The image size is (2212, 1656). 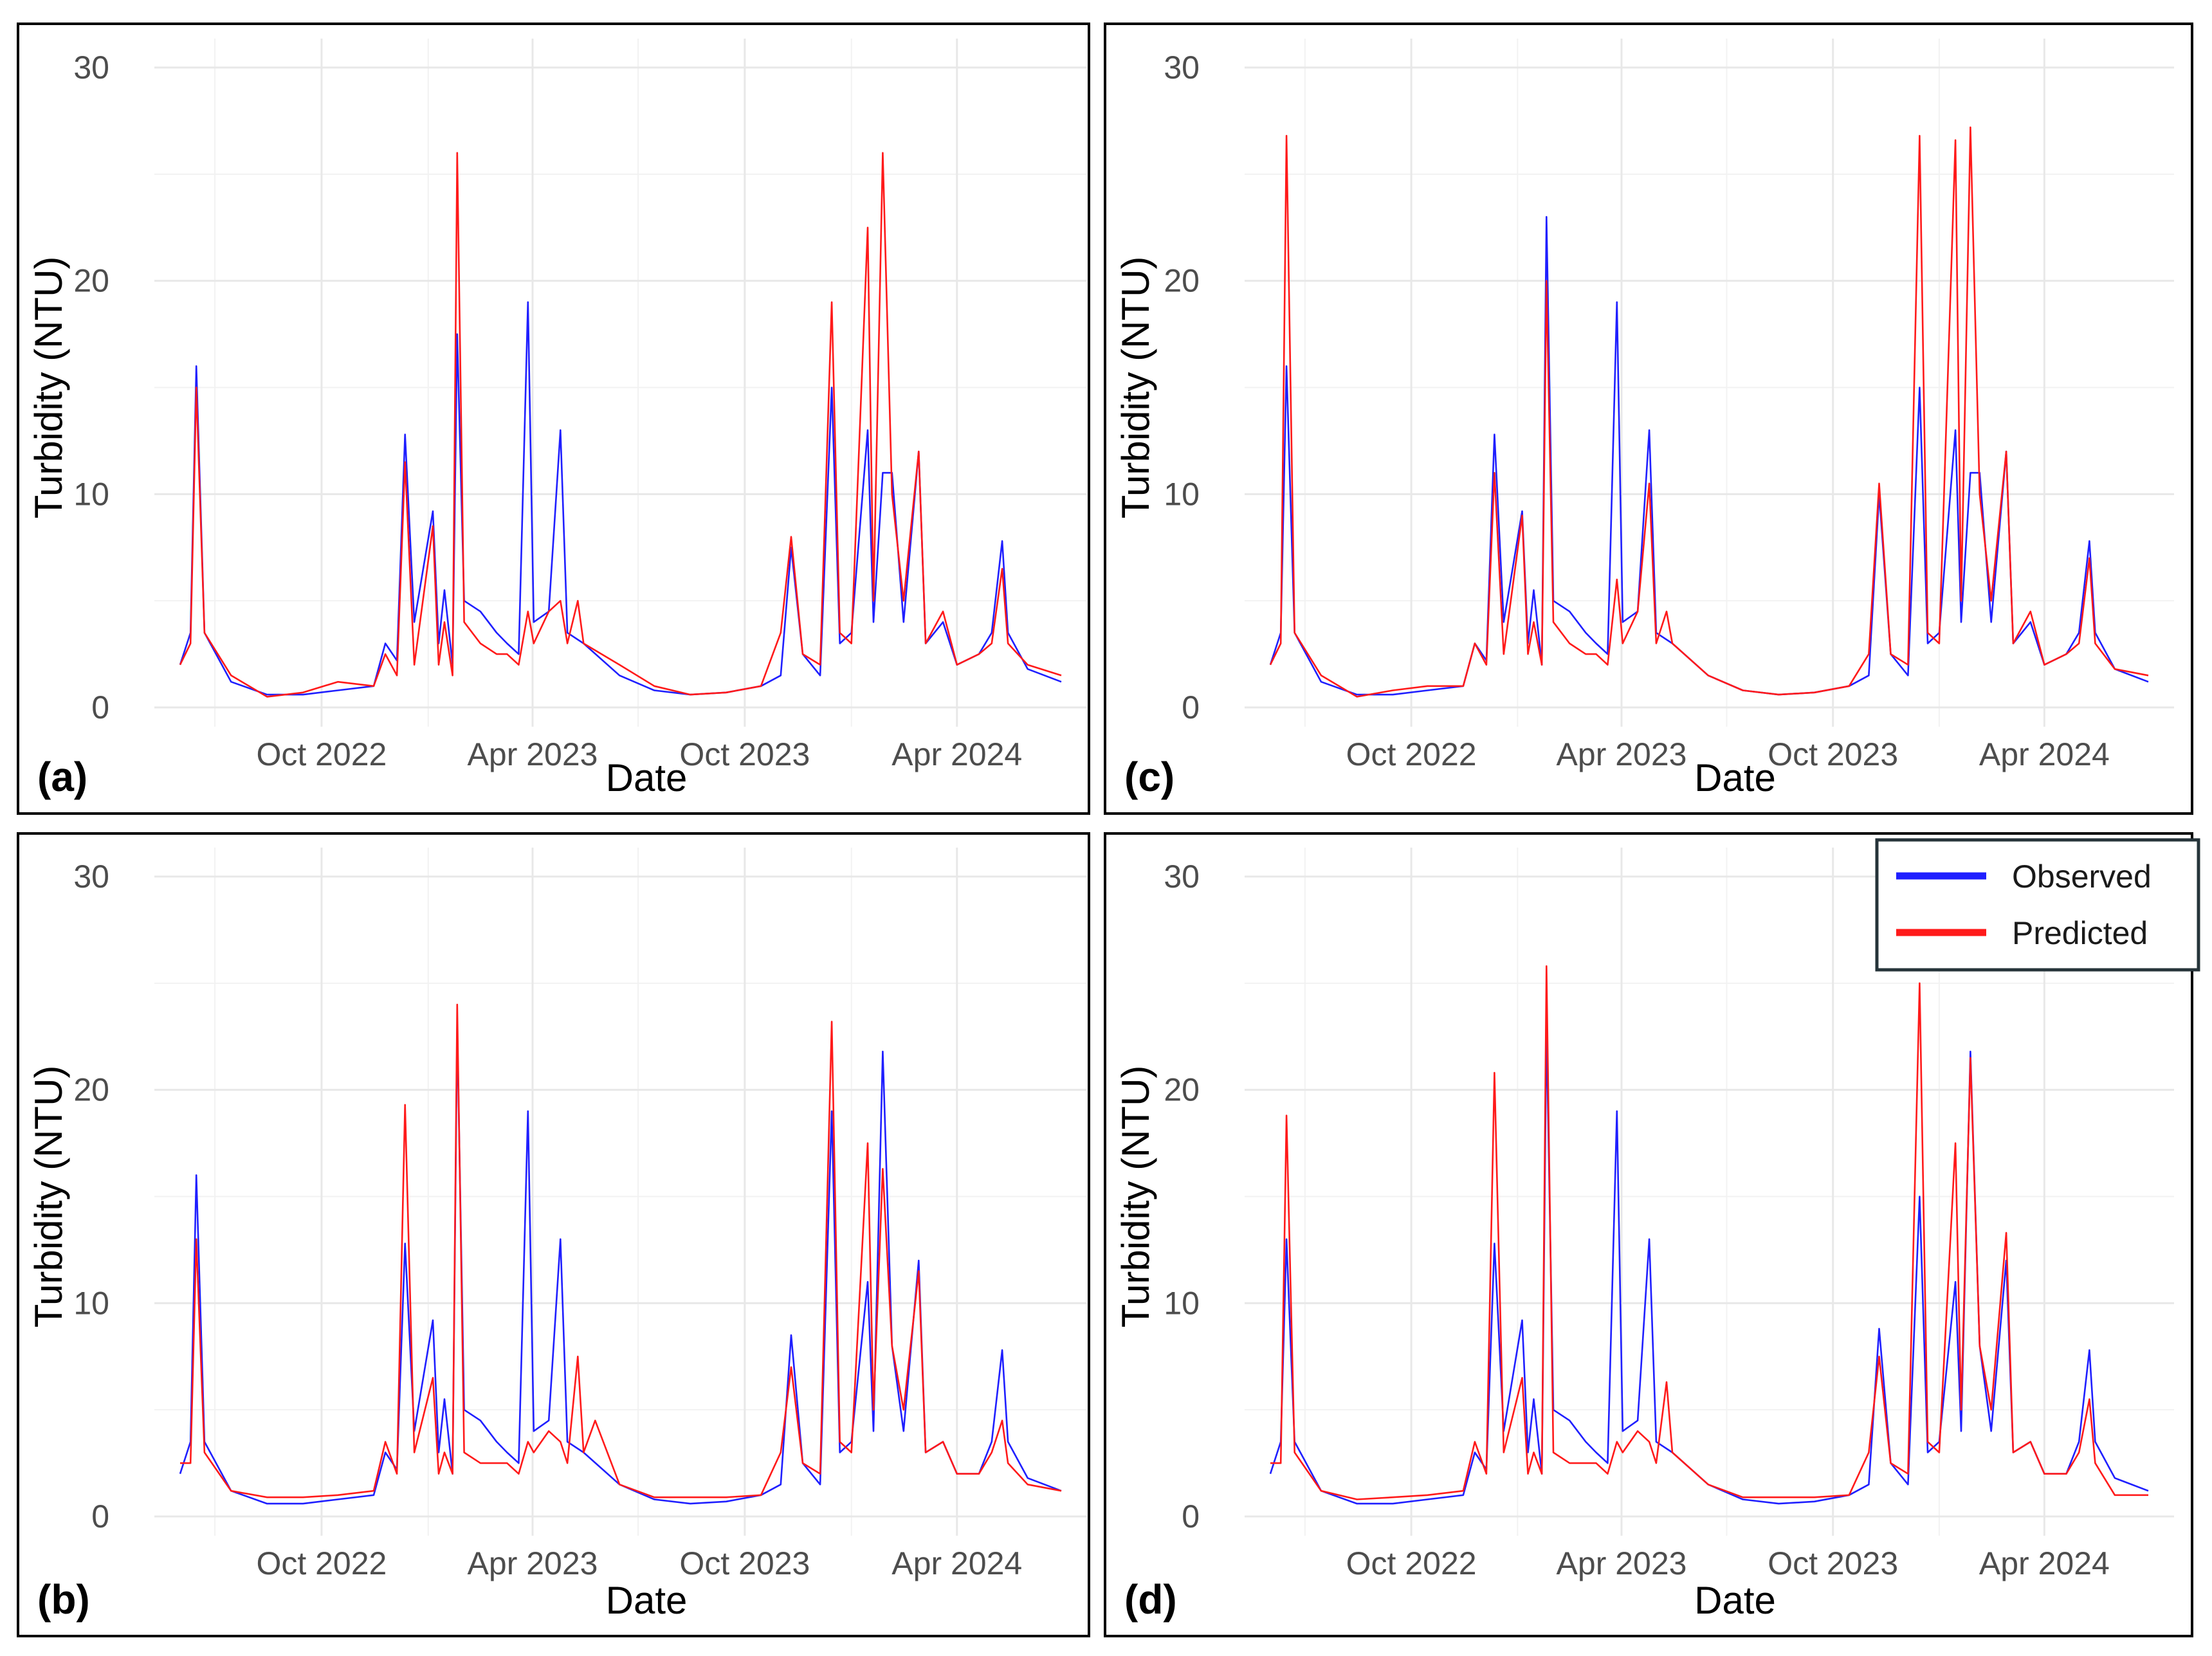 What do you see at coordinates (62, 777) in the screenshot?
I see `panel-label: (a)` at bounding box center [62, 777].